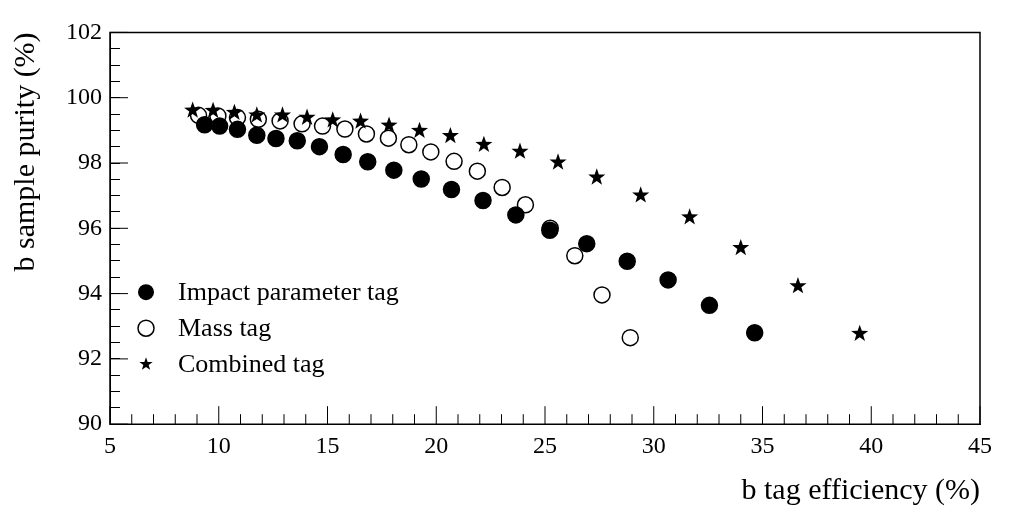 Image resolution: width=1013 pixels, height=517 pixels. What do you see at coordinates (84, 30) in the screenshot?
I see `y-tick-label: 102` at bounding box center [84, 30].